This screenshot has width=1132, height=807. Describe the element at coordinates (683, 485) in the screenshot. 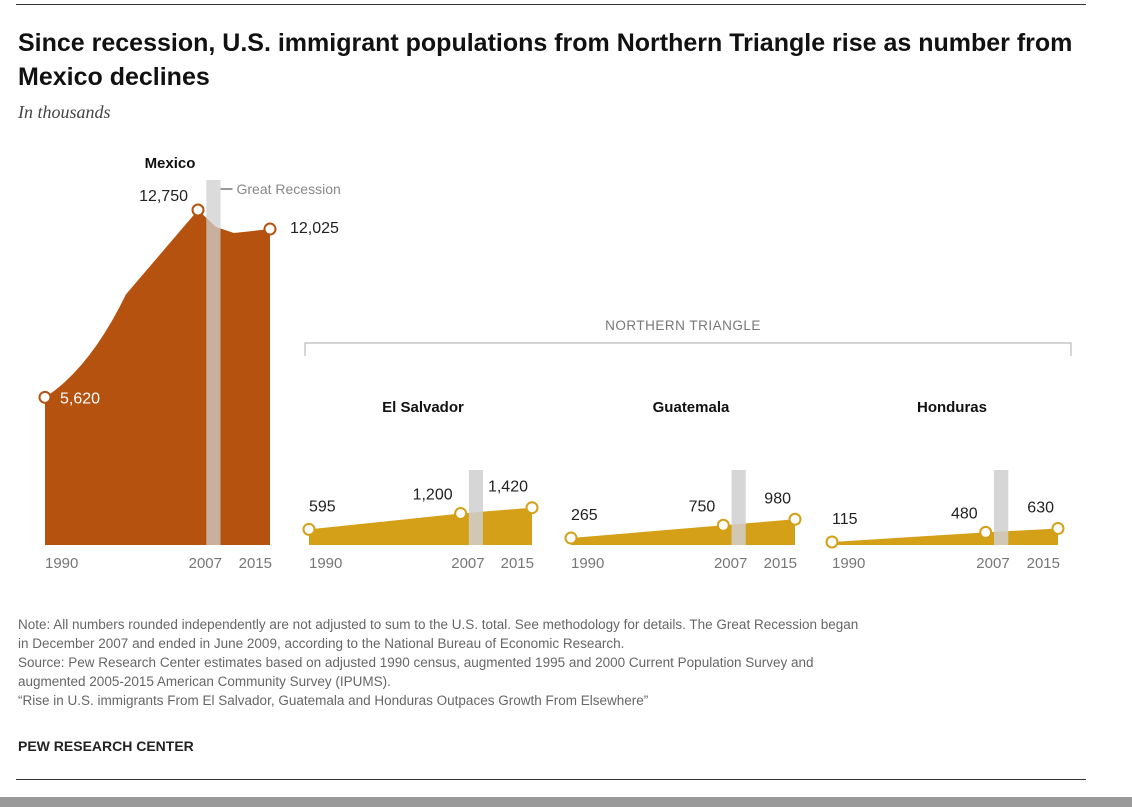

I see `panel-guatemala: Guatemala 1990 2007 2015 265 750 980` at that location.